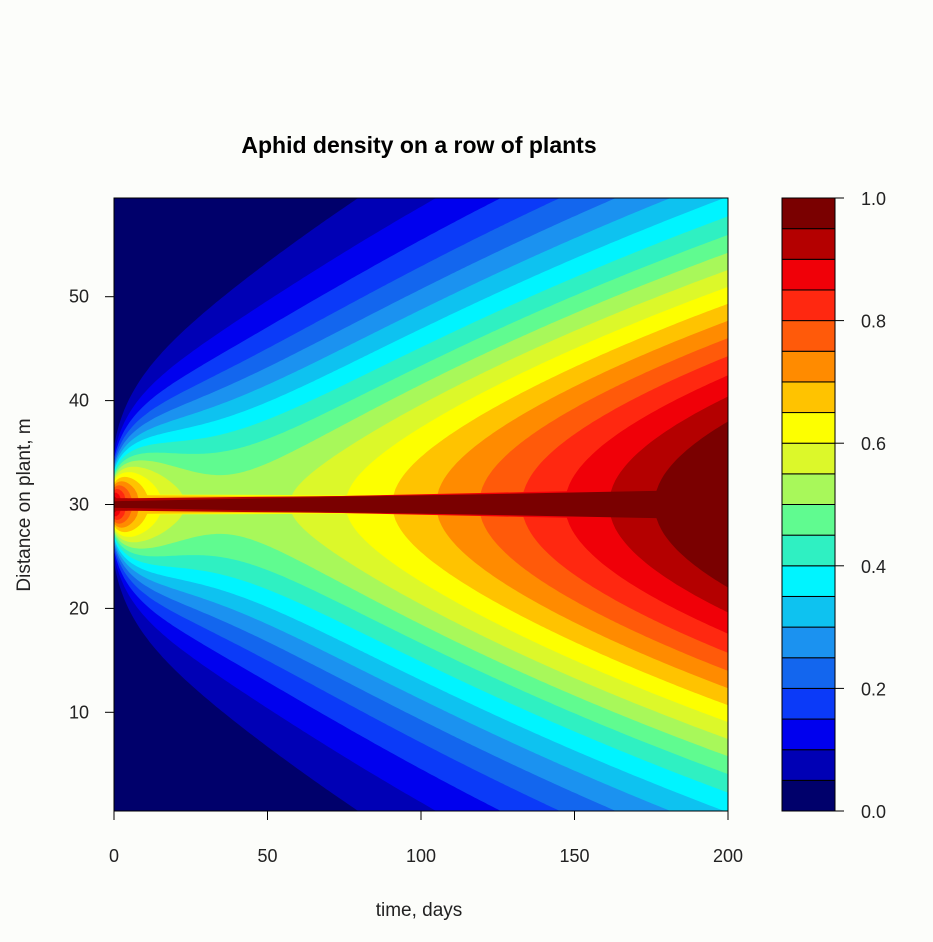 This screenshot has height=942, width=933. What do you see at coordinates (873, 567) in the screenshot?
I see `colorbar-tick-label: 0.4` at bounding box center [873, 567].